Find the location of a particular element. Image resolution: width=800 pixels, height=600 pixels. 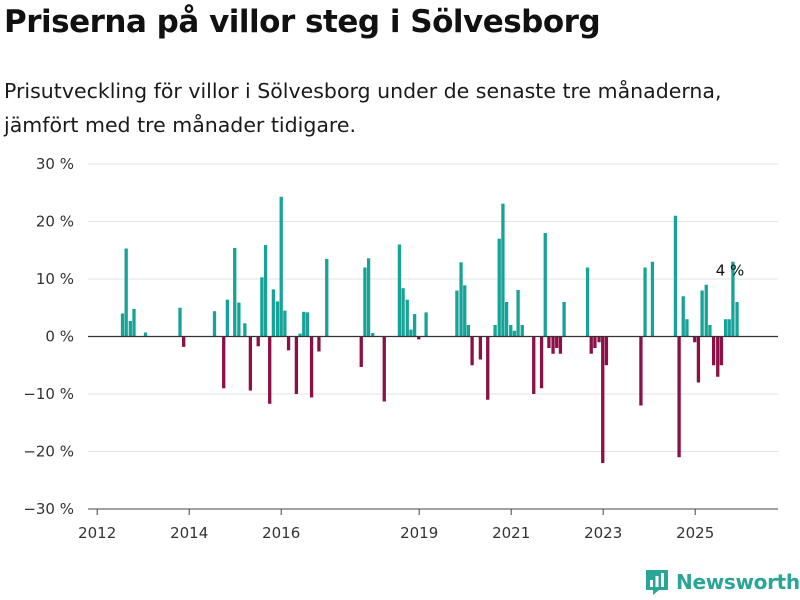

y-tick-label: 30 % is located at coordinates (55, 164).